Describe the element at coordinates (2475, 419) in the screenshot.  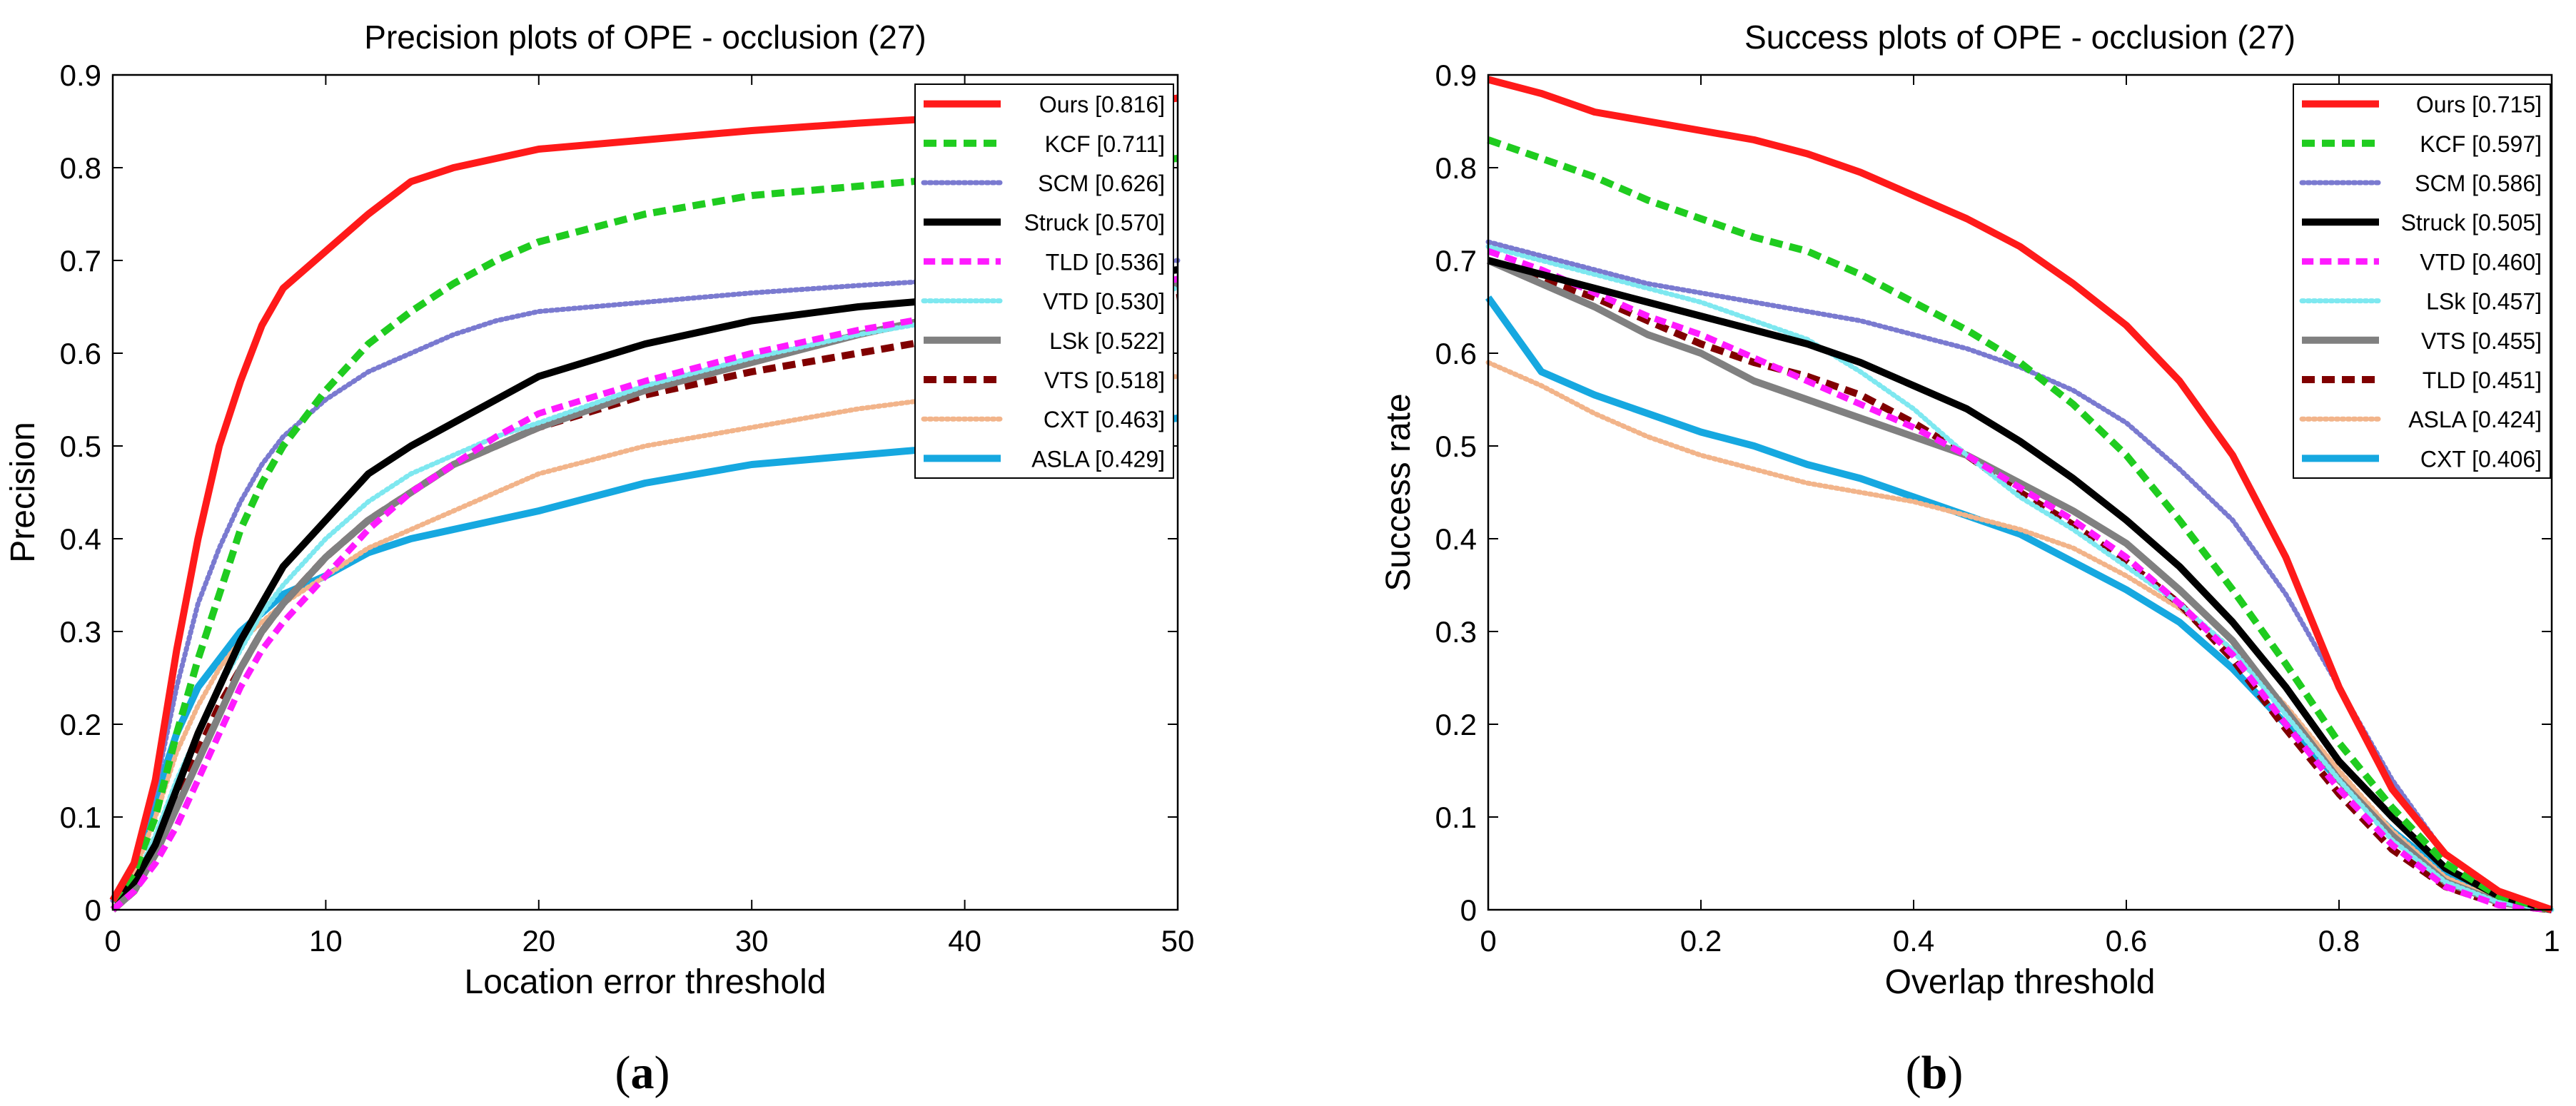
I see `legend-label: ASLA [0.424]` at that location.